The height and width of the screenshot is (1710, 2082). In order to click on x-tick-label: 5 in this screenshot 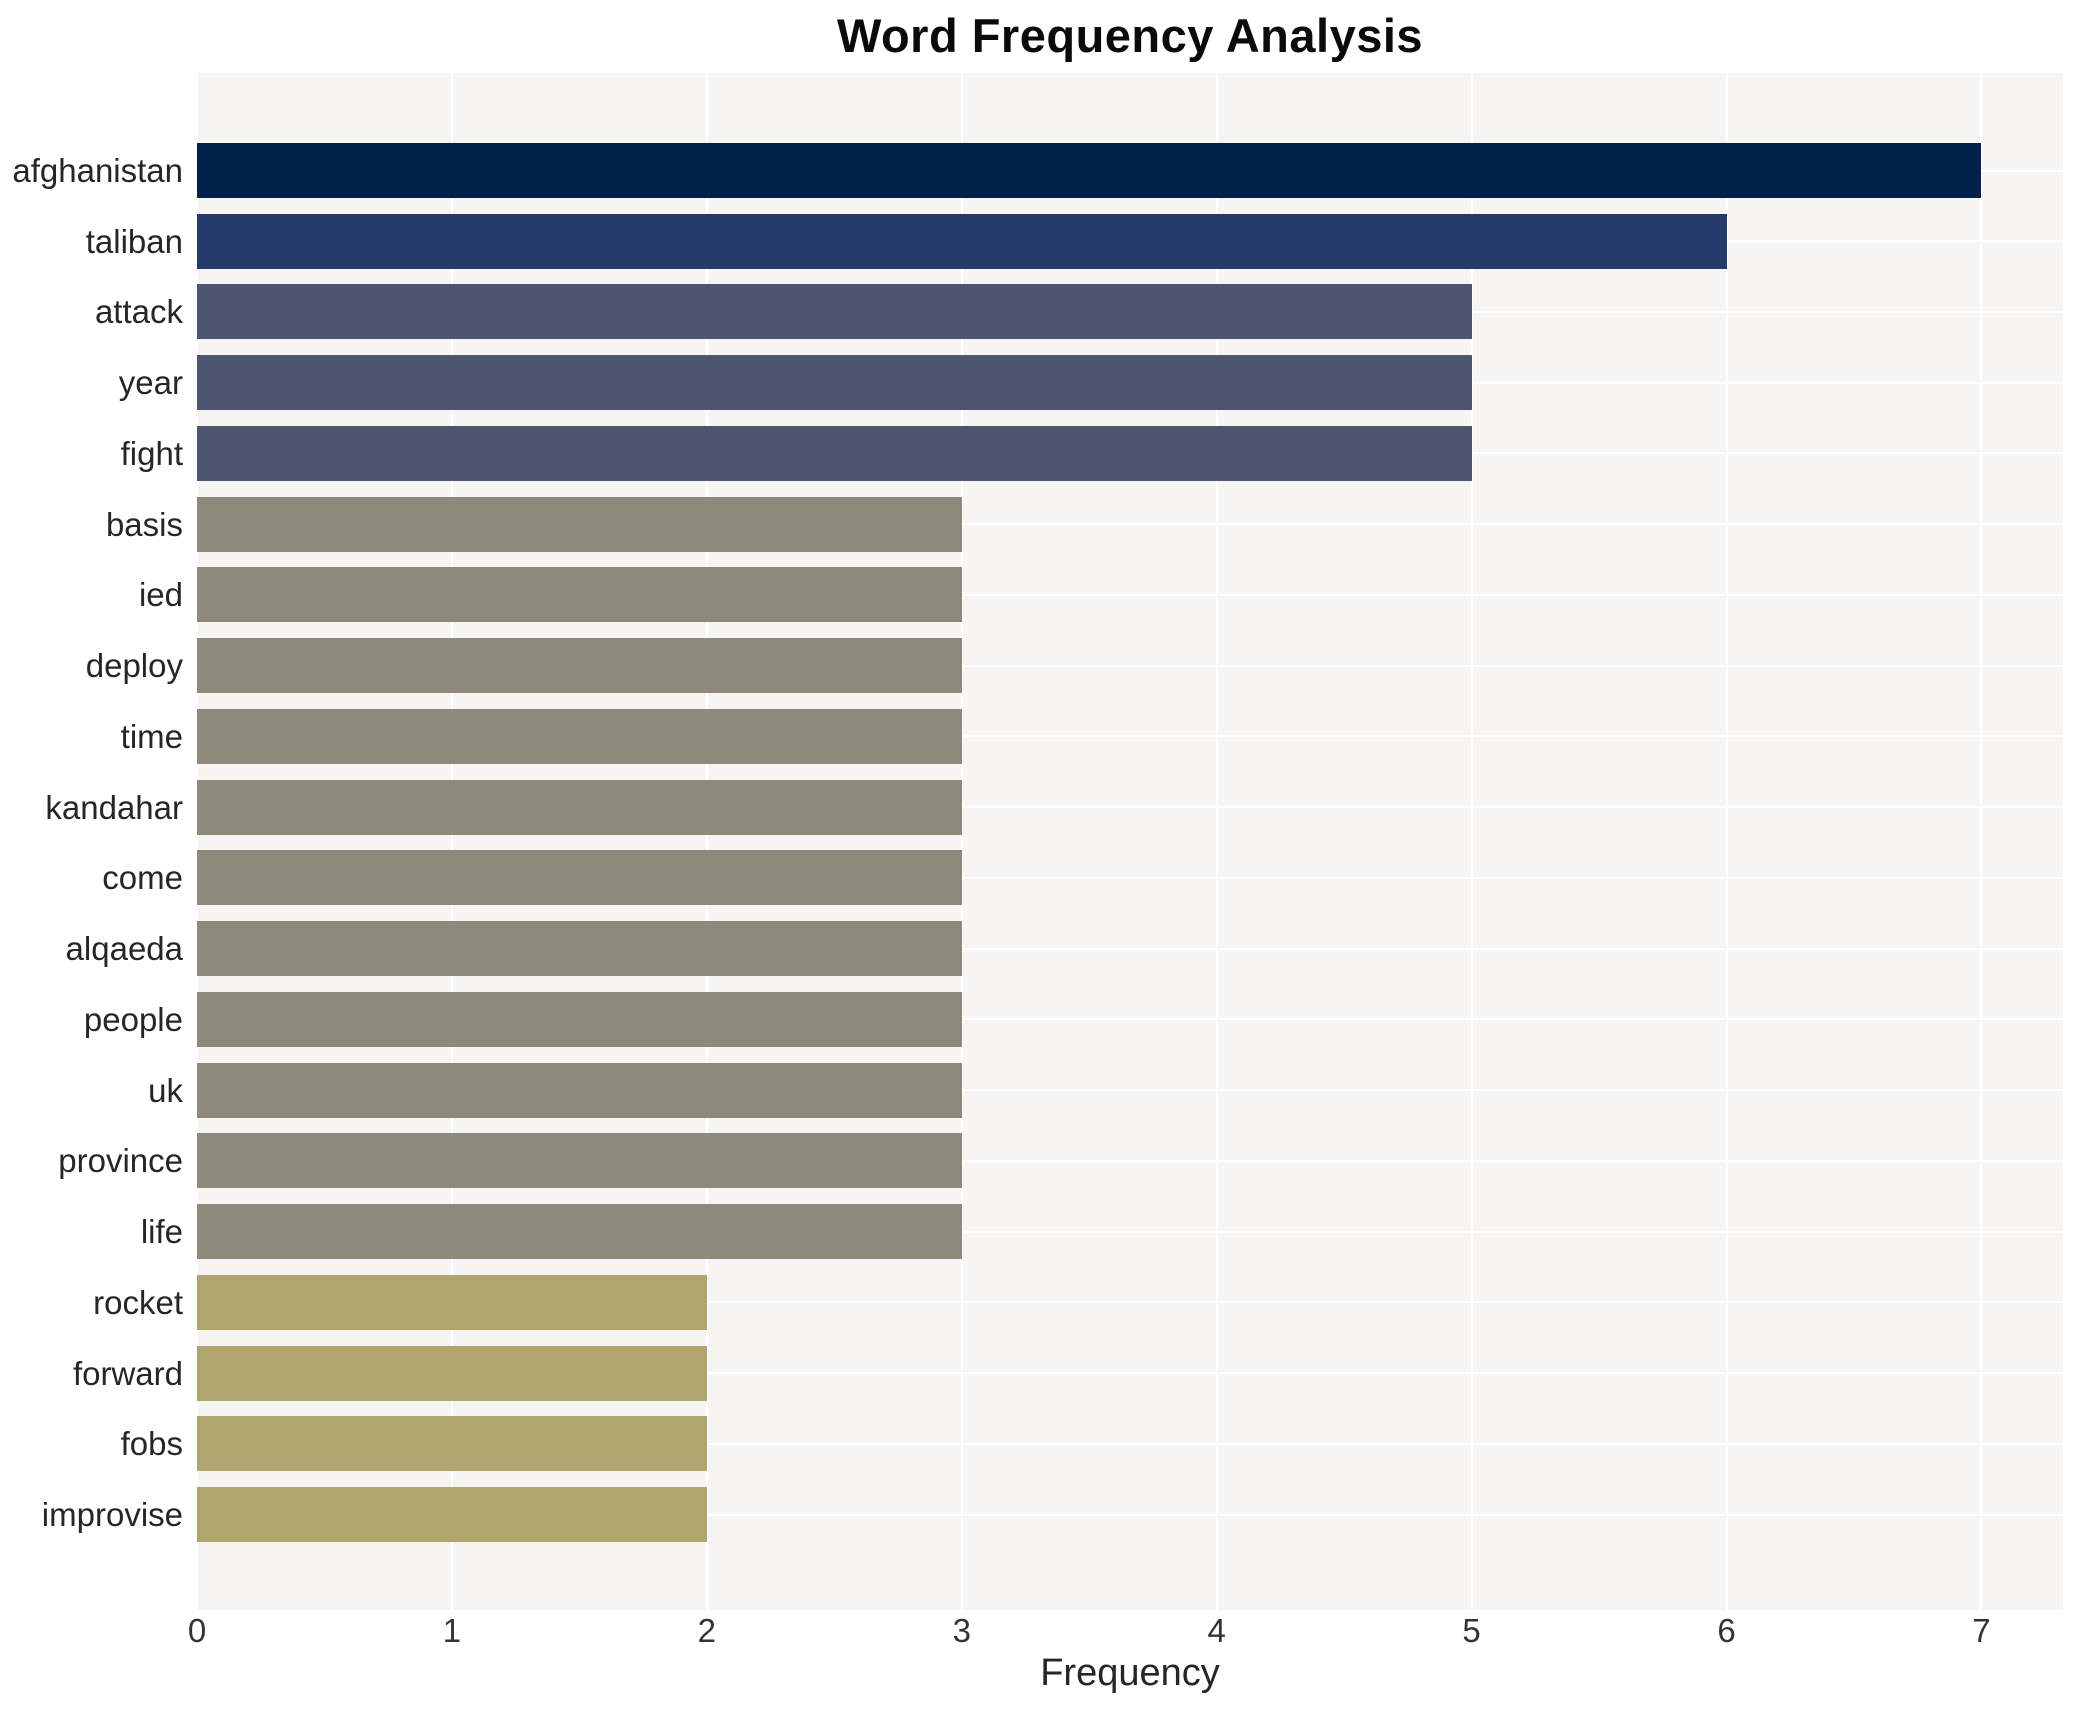, I will do `click(1471, 1630)`.